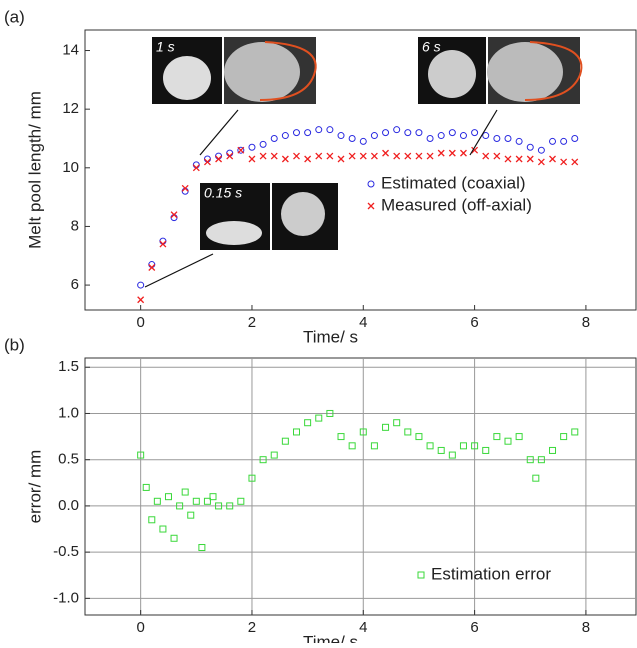  I want to click on y-tick-label: 0.0, so click(68, 505).